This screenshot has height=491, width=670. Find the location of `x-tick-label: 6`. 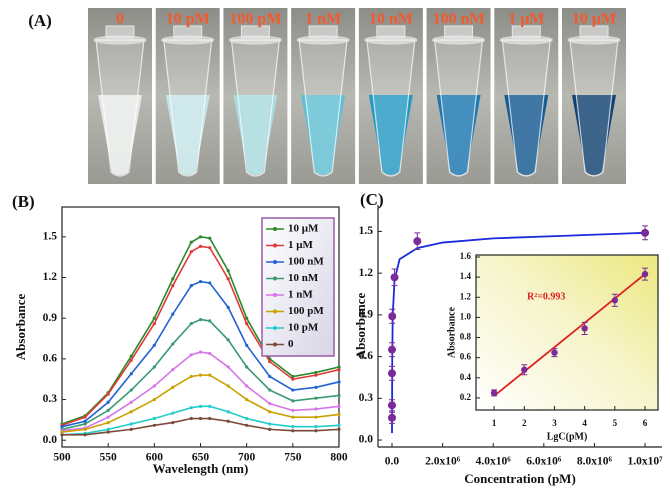

x-tick-label: 6 is located at coordinates (645, 423).